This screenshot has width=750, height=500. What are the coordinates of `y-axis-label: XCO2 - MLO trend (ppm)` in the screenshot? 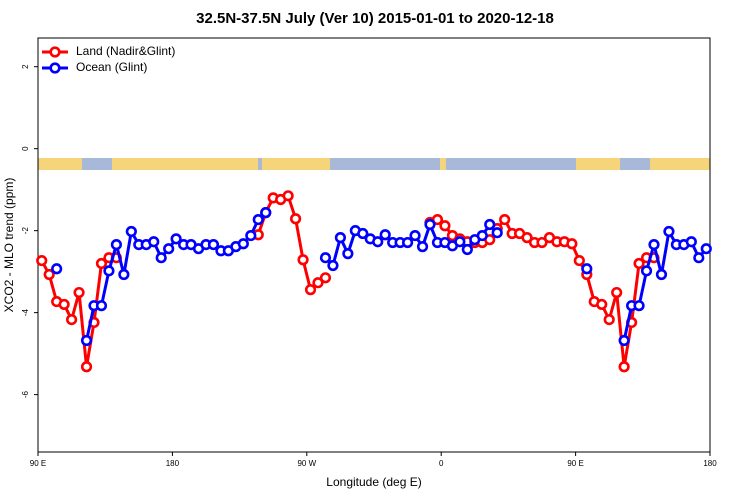 It's located at (9, 245).